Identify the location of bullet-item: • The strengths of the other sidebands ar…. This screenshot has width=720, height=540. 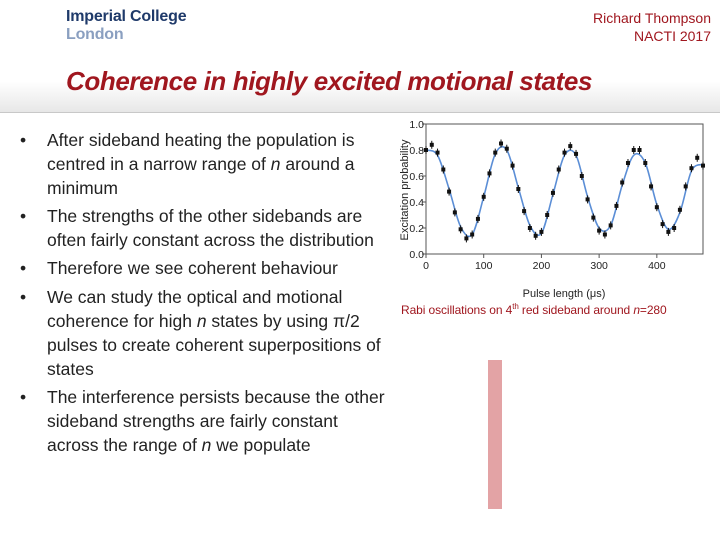
(205, 228).